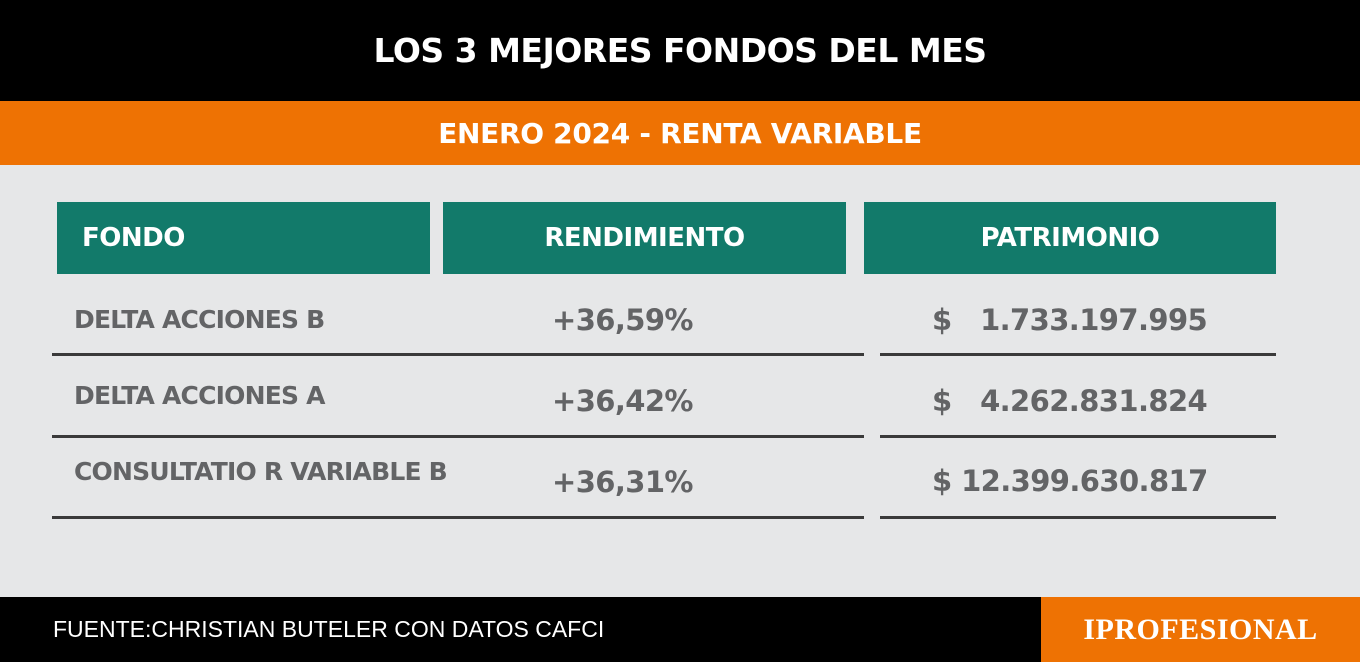 The width and height of the screenshot is (1360, 662). I want to click on column-header-fondo: FONDO, so click(243, 238).